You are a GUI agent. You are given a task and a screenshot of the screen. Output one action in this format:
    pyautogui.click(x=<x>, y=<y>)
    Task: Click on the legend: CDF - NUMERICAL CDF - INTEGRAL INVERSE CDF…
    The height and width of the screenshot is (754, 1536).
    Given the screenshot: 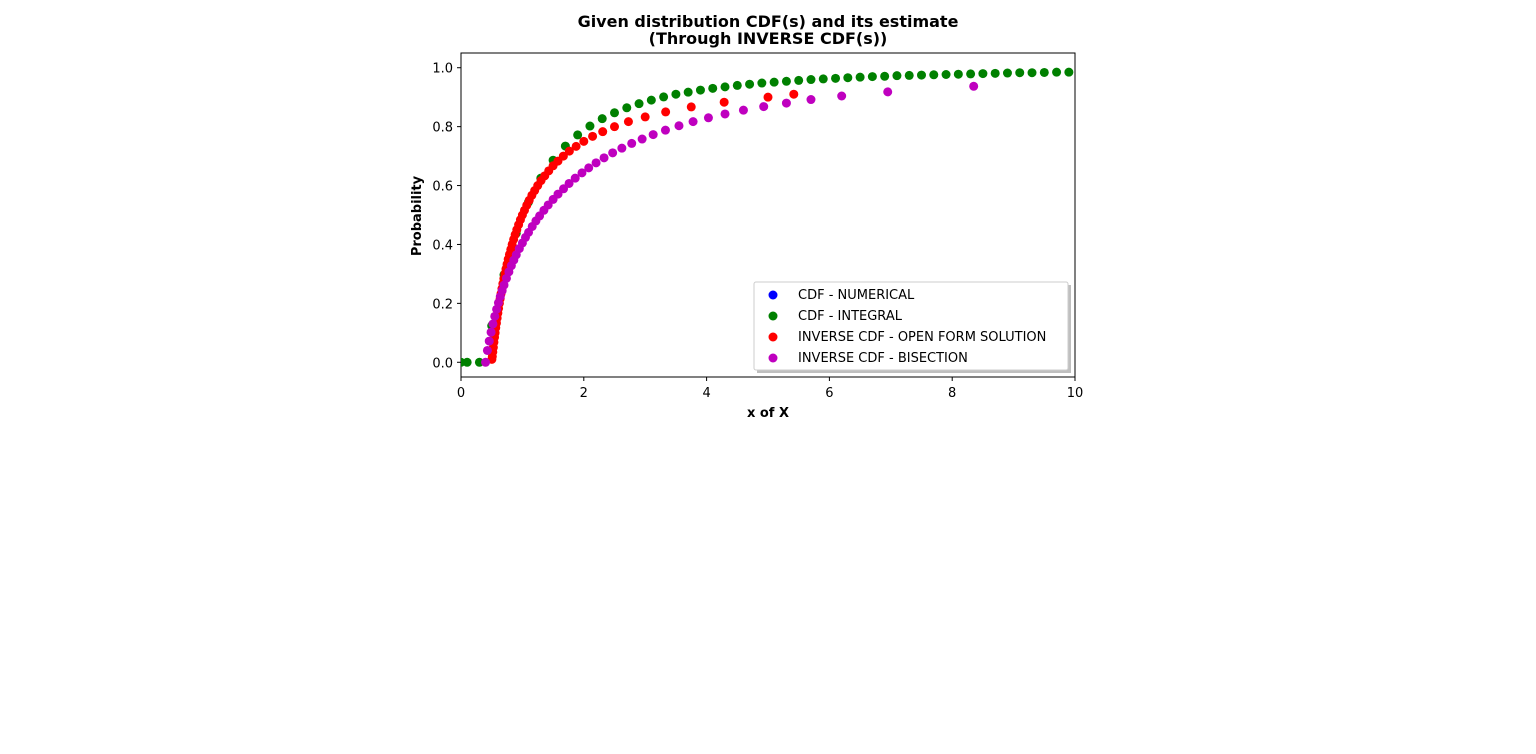 What is the action you would take?
    pyautogui.click(x=912, y=327)
    